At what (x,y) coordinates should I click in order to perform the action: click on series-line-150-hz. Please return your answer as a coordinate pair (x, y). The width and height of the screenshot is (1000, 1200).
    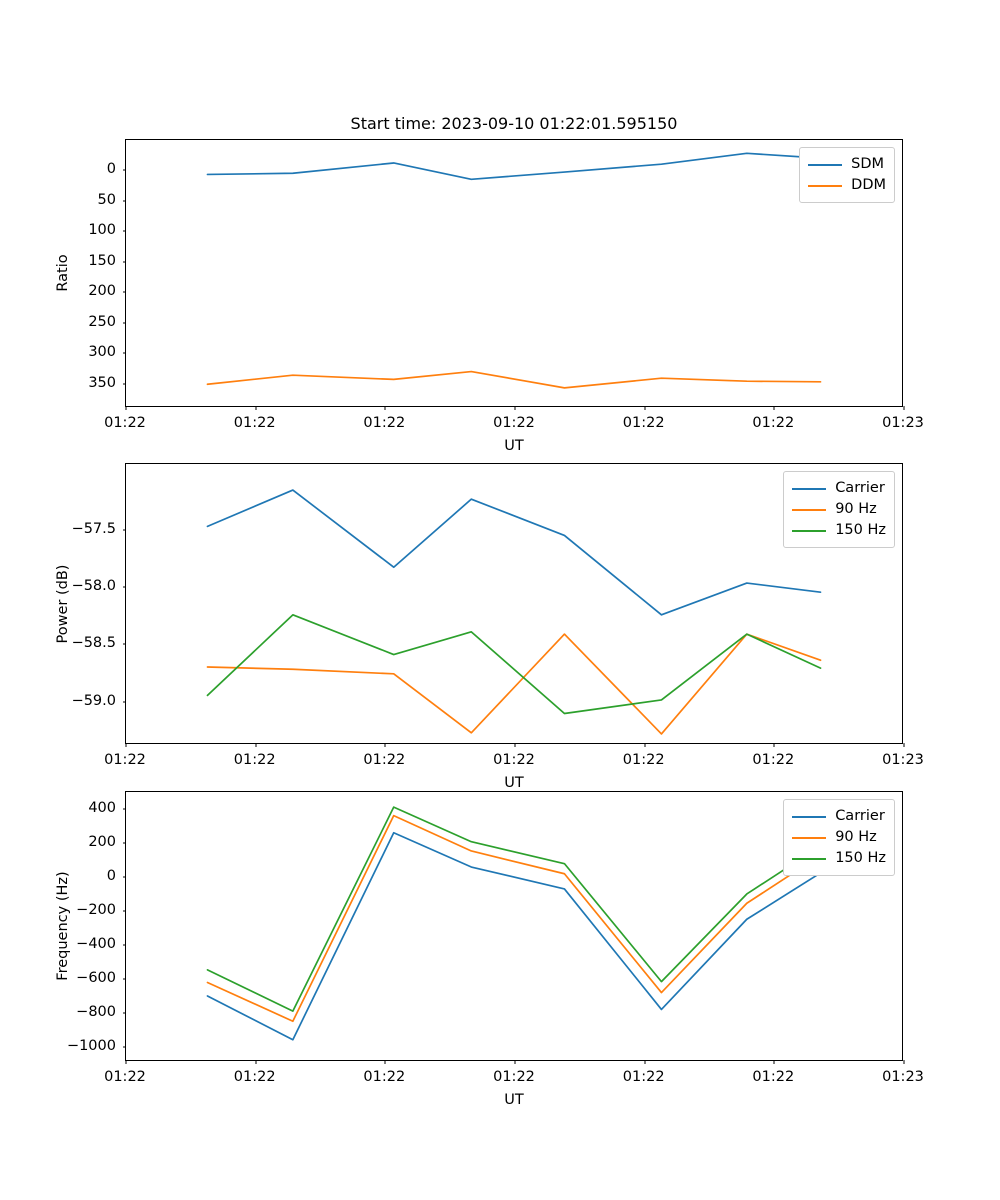
    Looking at the image, I should click on (514, 664).